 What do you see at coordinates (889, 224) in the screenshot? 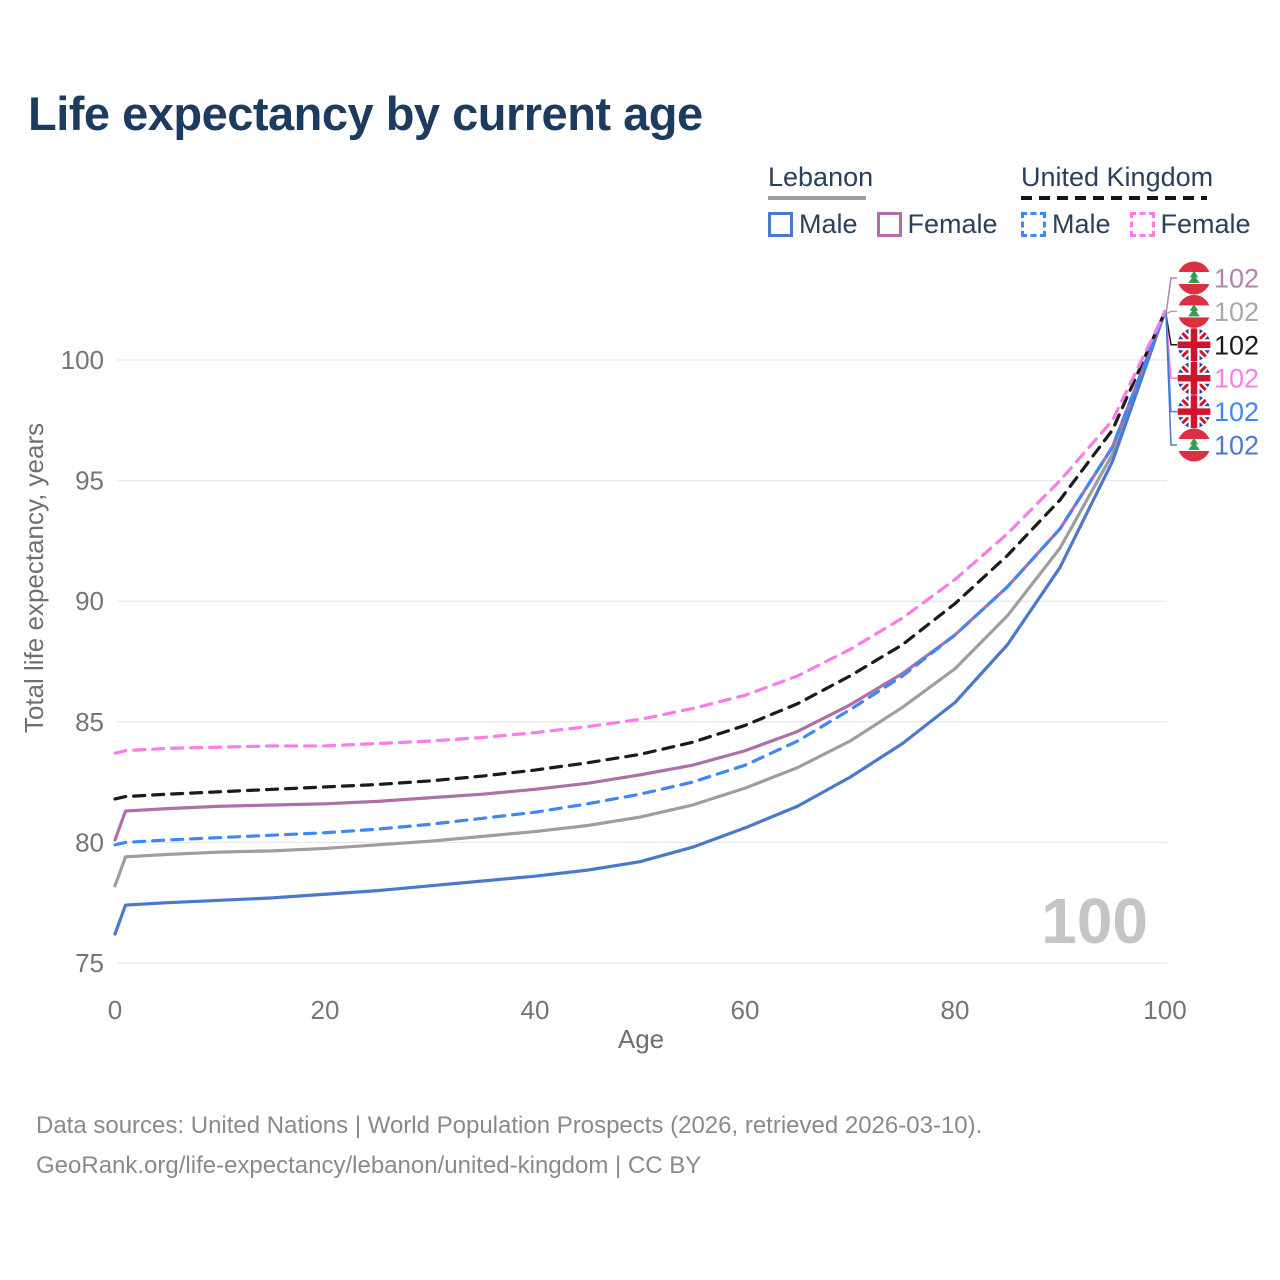
I see `lebanon-female-swatch-icon` at bounding box center [889, 224].